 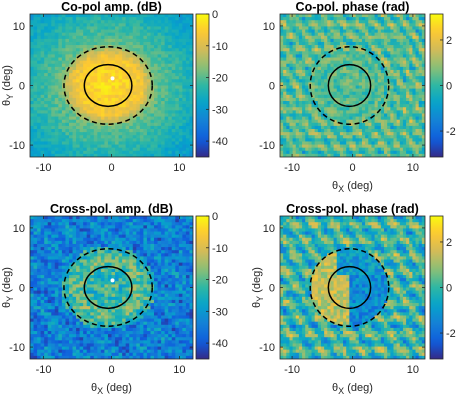 What do you see at coordinates (353, 7) in the screenshot?
I see `panel-title: Co-pol. phase (rad)` at bounding box center [353, 7].